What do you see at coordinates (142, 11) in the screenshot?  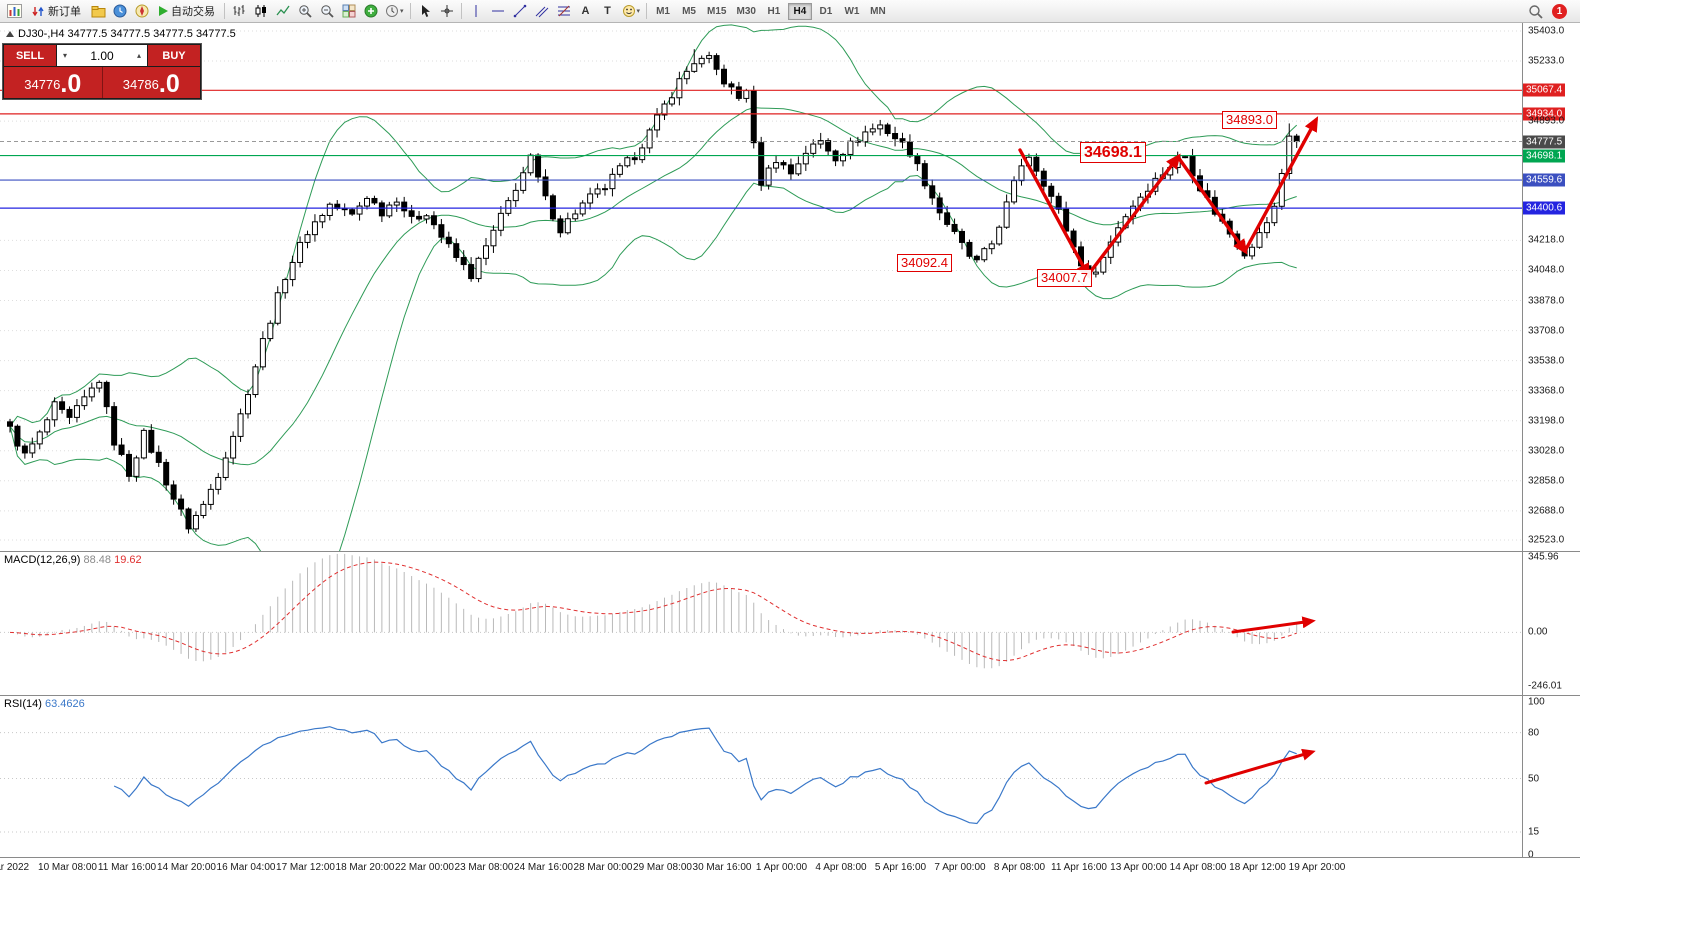 I see `navigator-button` at bounding box center [142, 11].